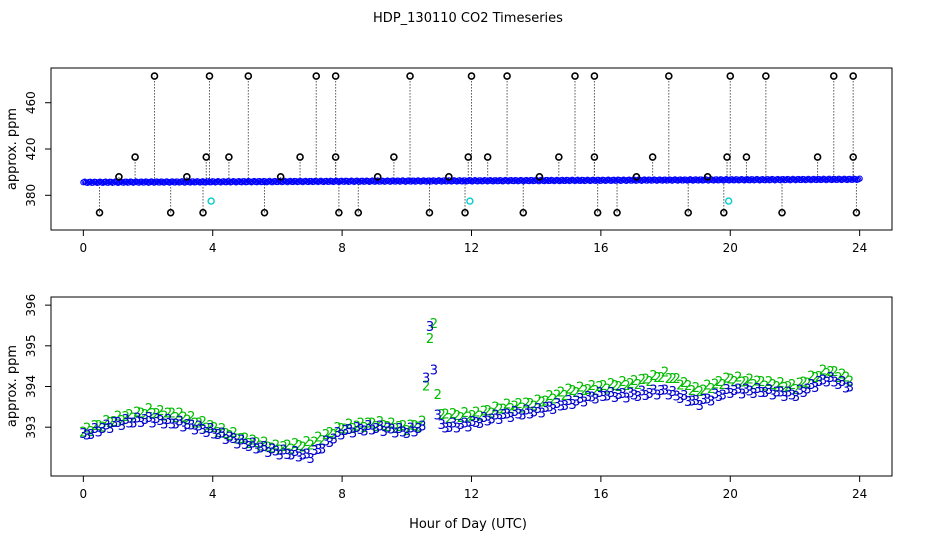  Describe the element at coordinates (84, 248) in the screenshot. I see `x-tick-label: 0` at that location.